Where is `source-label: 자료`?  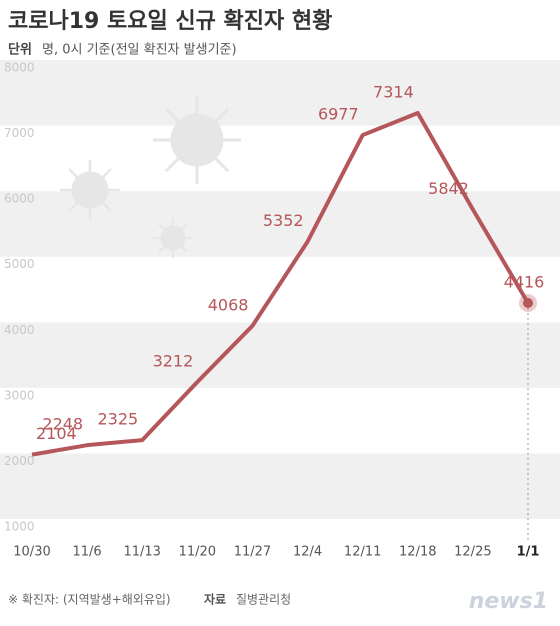 source-label: 자료 is located at coordinates (215, 599).